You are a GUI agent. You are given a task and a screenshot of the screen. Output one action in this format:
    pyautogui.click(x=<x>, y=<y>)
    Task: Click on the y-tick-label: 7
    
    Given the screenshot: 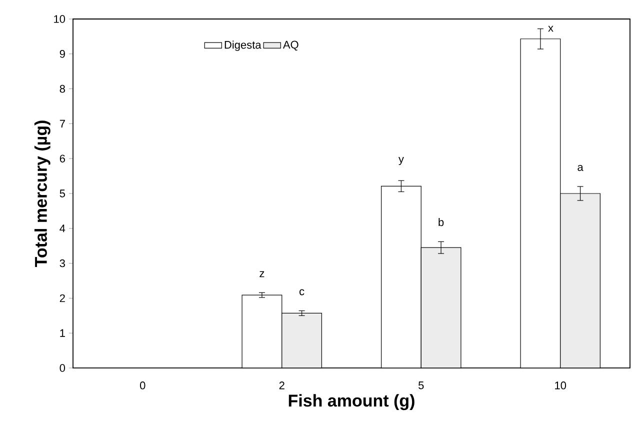 What is the action you would take?
    pyautogui.click(x=62, y=124)
    